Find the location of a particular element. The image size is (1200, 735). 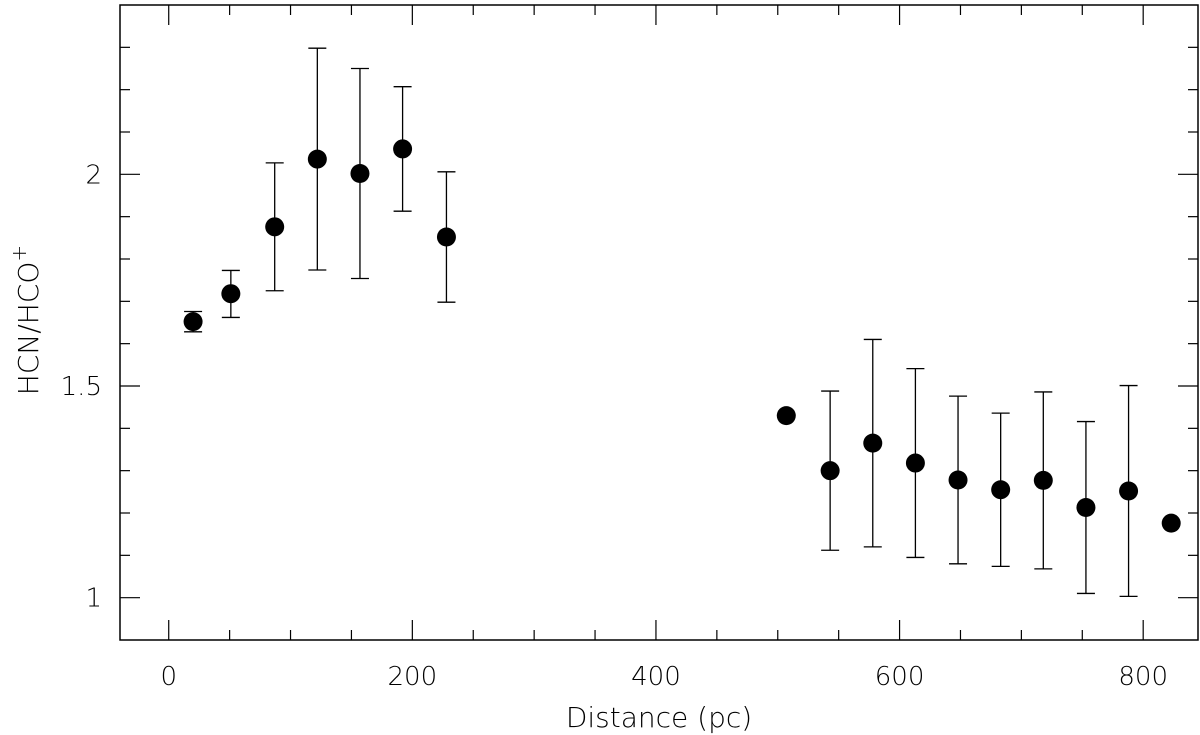

x-tick-label: 200 is located at coordinates (413, 677).